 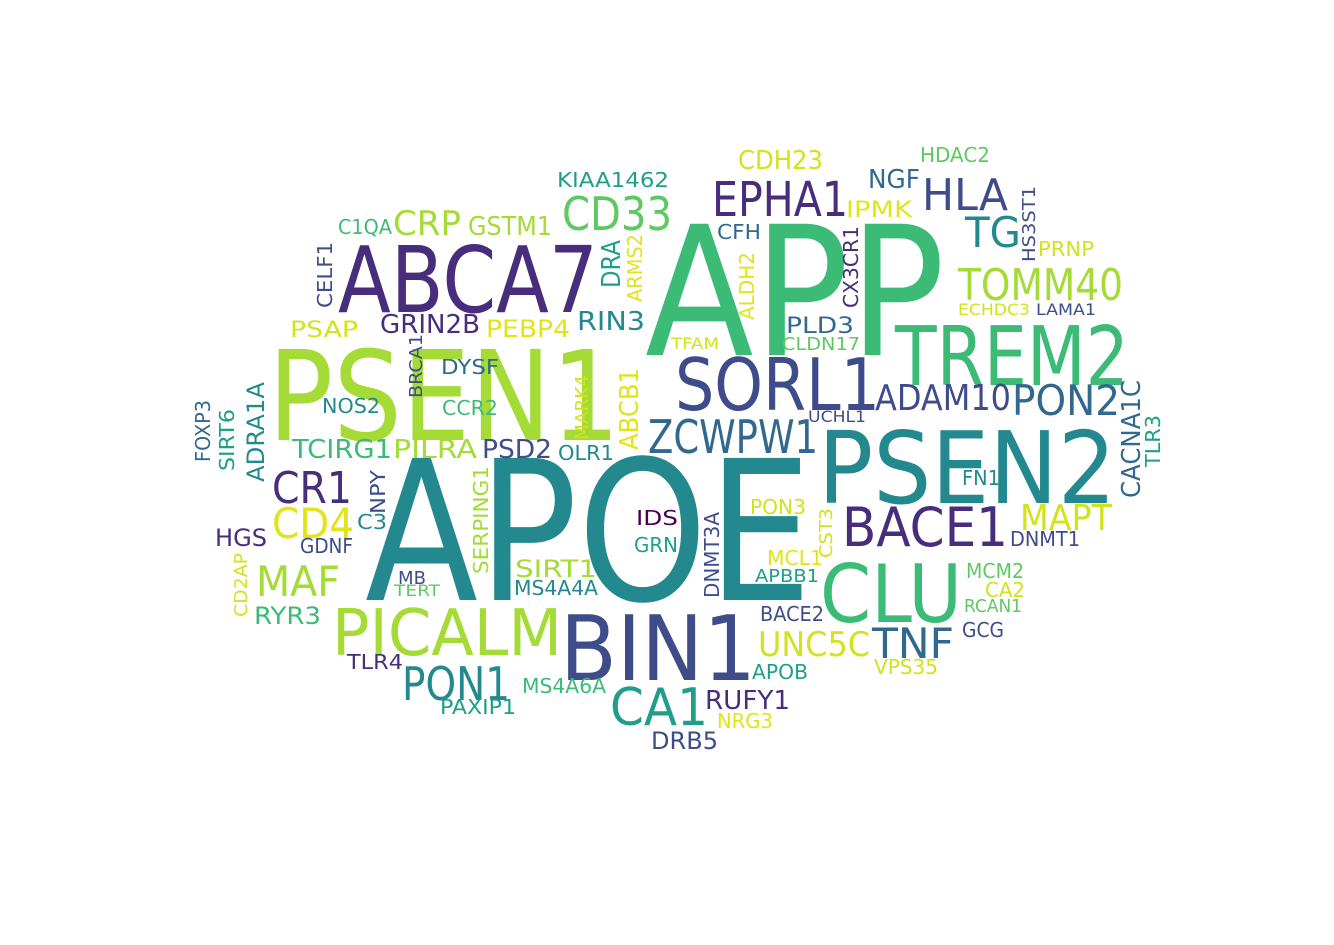 I want to click on word-ca2: CA2, so click(x=1005, y=590).